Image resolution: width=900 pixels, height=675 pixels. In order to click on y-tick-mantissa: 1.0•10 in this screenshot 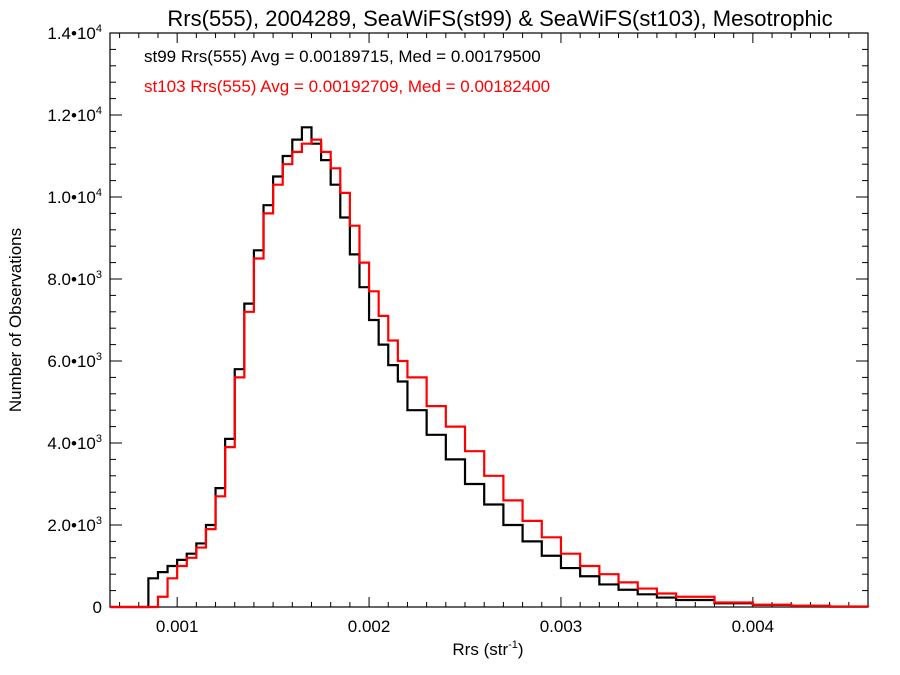, I will do `click(71, 197)`.